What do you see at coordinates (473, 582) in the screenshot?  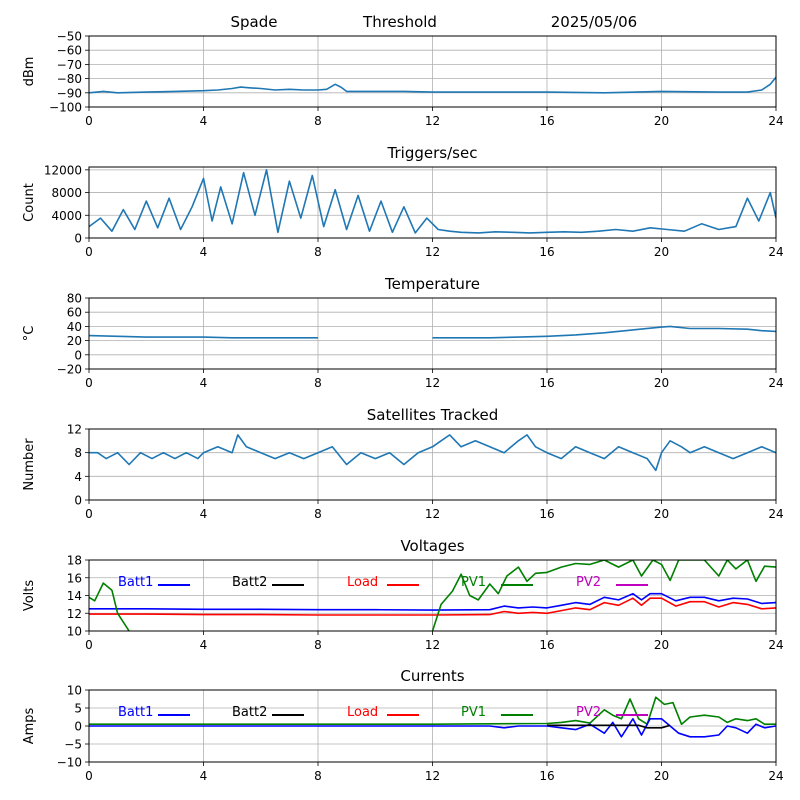 I see `legend-label-pv1: PV1` at bounding box center [473, 582].